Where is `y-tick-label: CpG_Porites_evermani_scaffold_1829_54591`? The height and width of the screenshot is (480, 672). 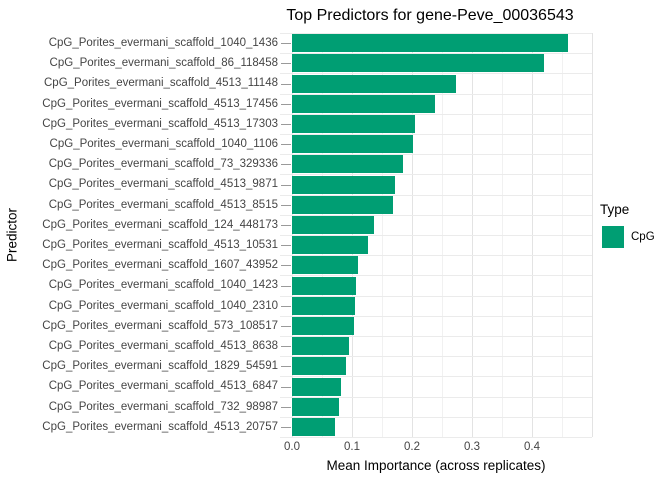
y-tick-label: CpG_Porites_evermani_scaffold_1829_54591 is located at coordinates (160, 366).